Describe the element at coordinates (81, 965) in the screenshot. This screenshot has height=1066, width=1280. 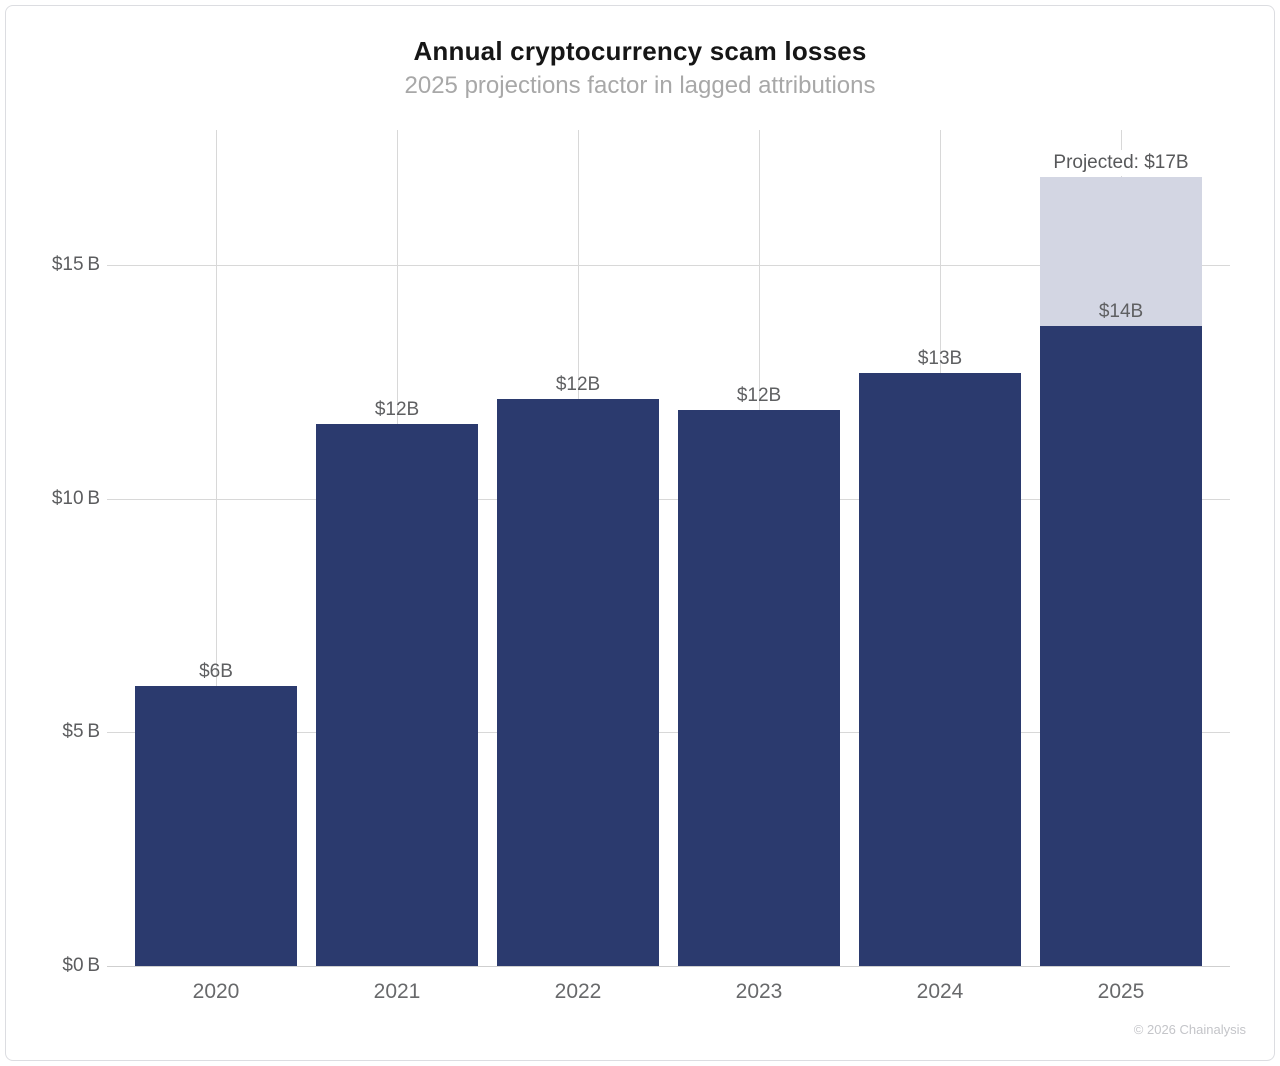
I see `y-tick-label: $0 B` at that location.